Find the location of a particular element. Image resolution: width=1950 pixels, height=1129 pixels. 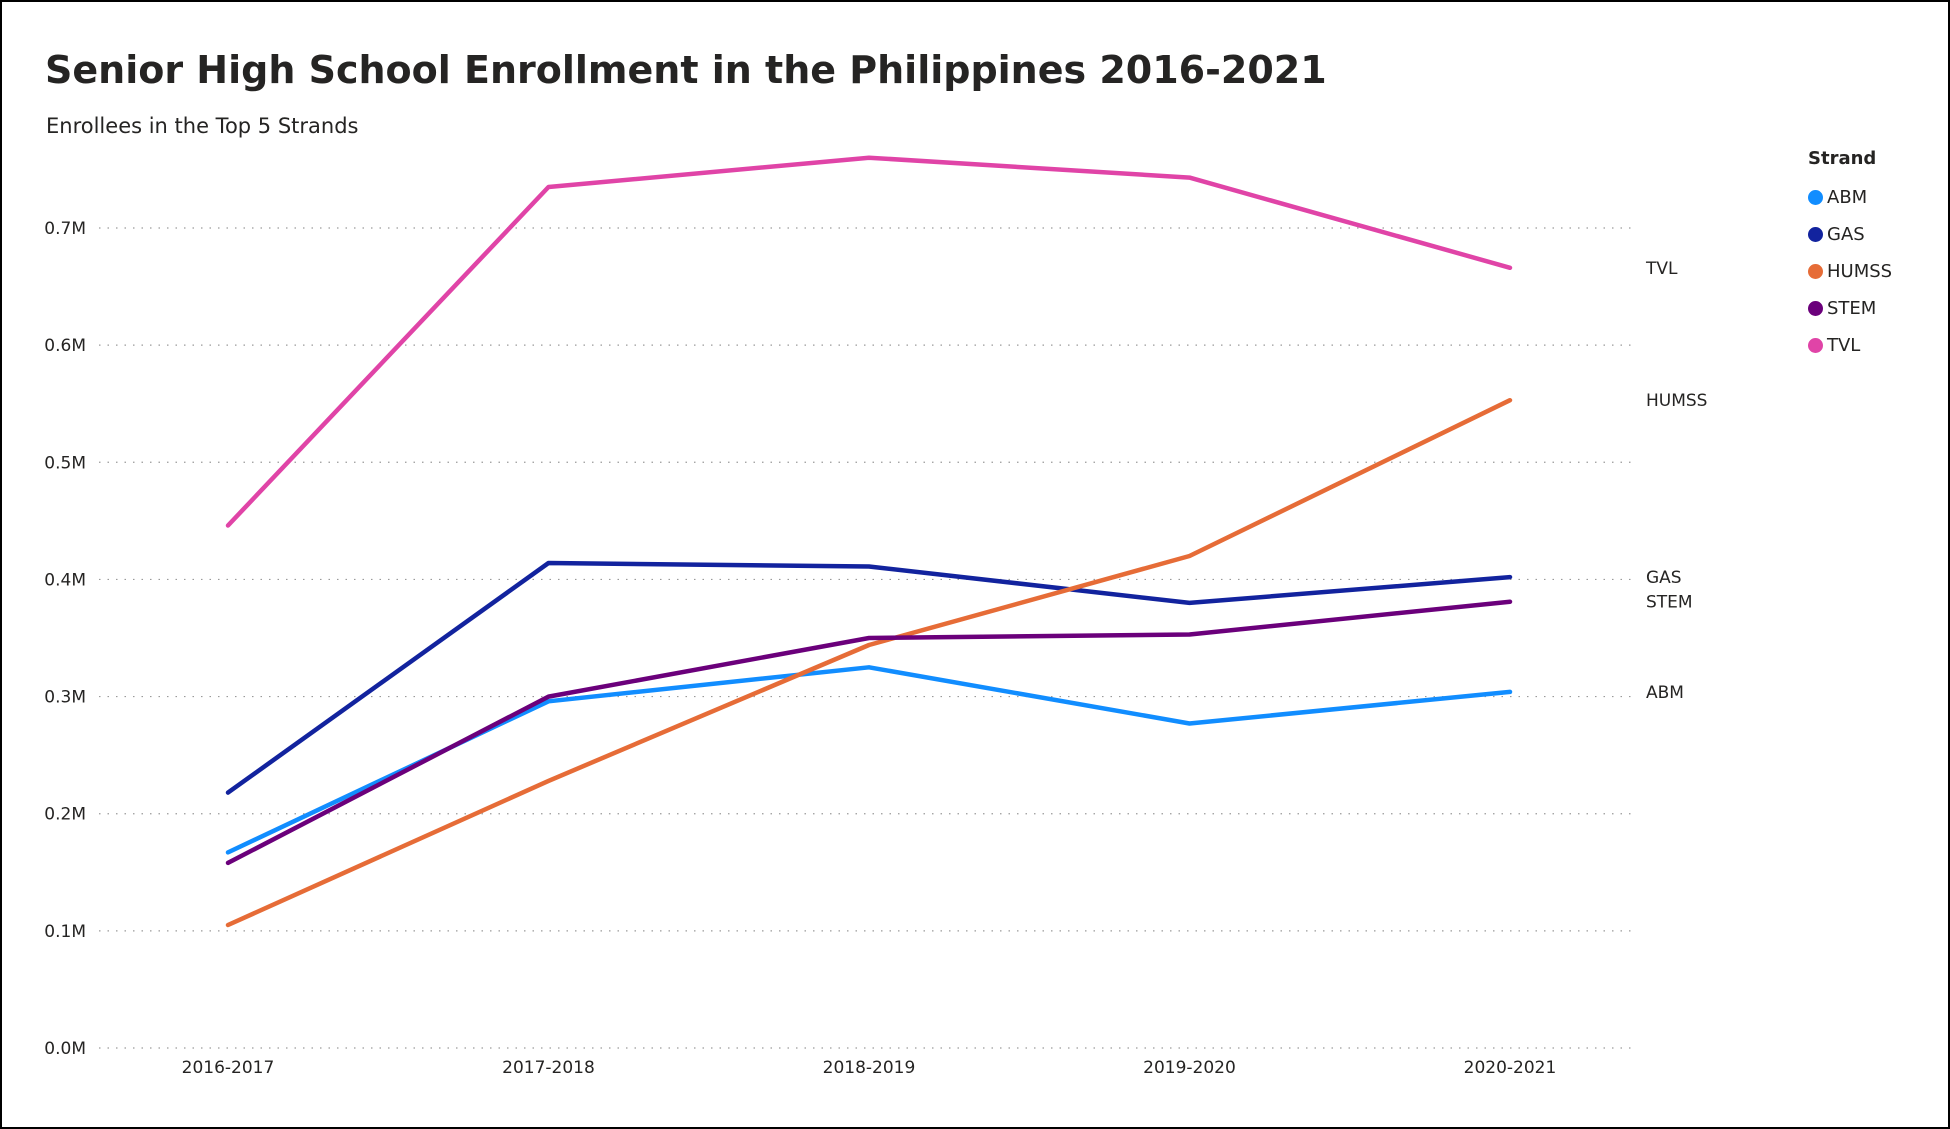

end-labels: TVL HUMSS GAS STEM ABM is located at coordinates (1676, 481).